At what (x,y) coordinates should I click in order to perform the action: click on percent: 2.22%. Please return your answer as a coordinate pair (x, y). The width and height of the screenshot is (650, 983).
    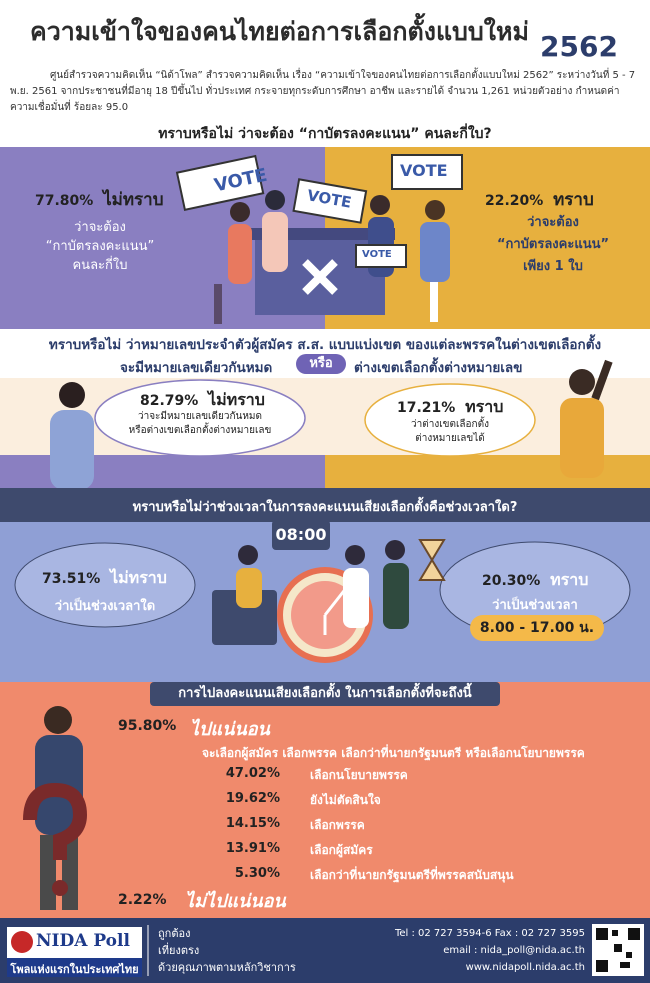
    Looking at the image, I should click on (142, 900).